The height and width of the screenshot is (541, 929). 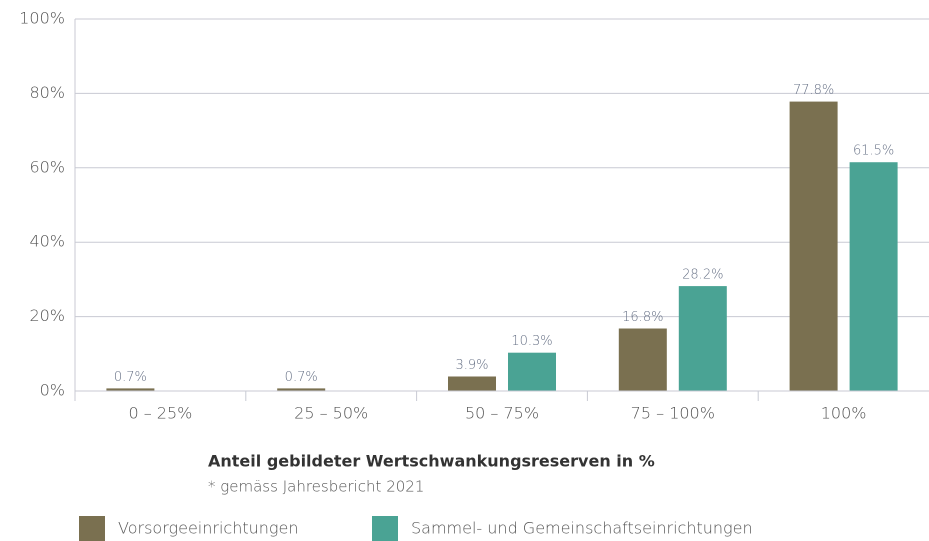 I want to click on y-tick-label: 80%, so click(x=47, y=92).